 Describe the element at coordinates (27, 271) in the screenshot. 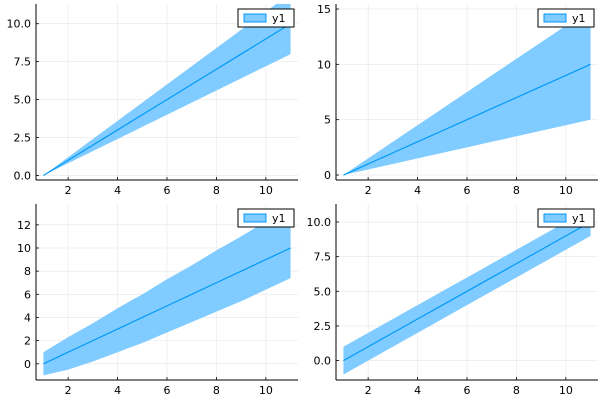

I see `y-tick-label: 8` at that location.